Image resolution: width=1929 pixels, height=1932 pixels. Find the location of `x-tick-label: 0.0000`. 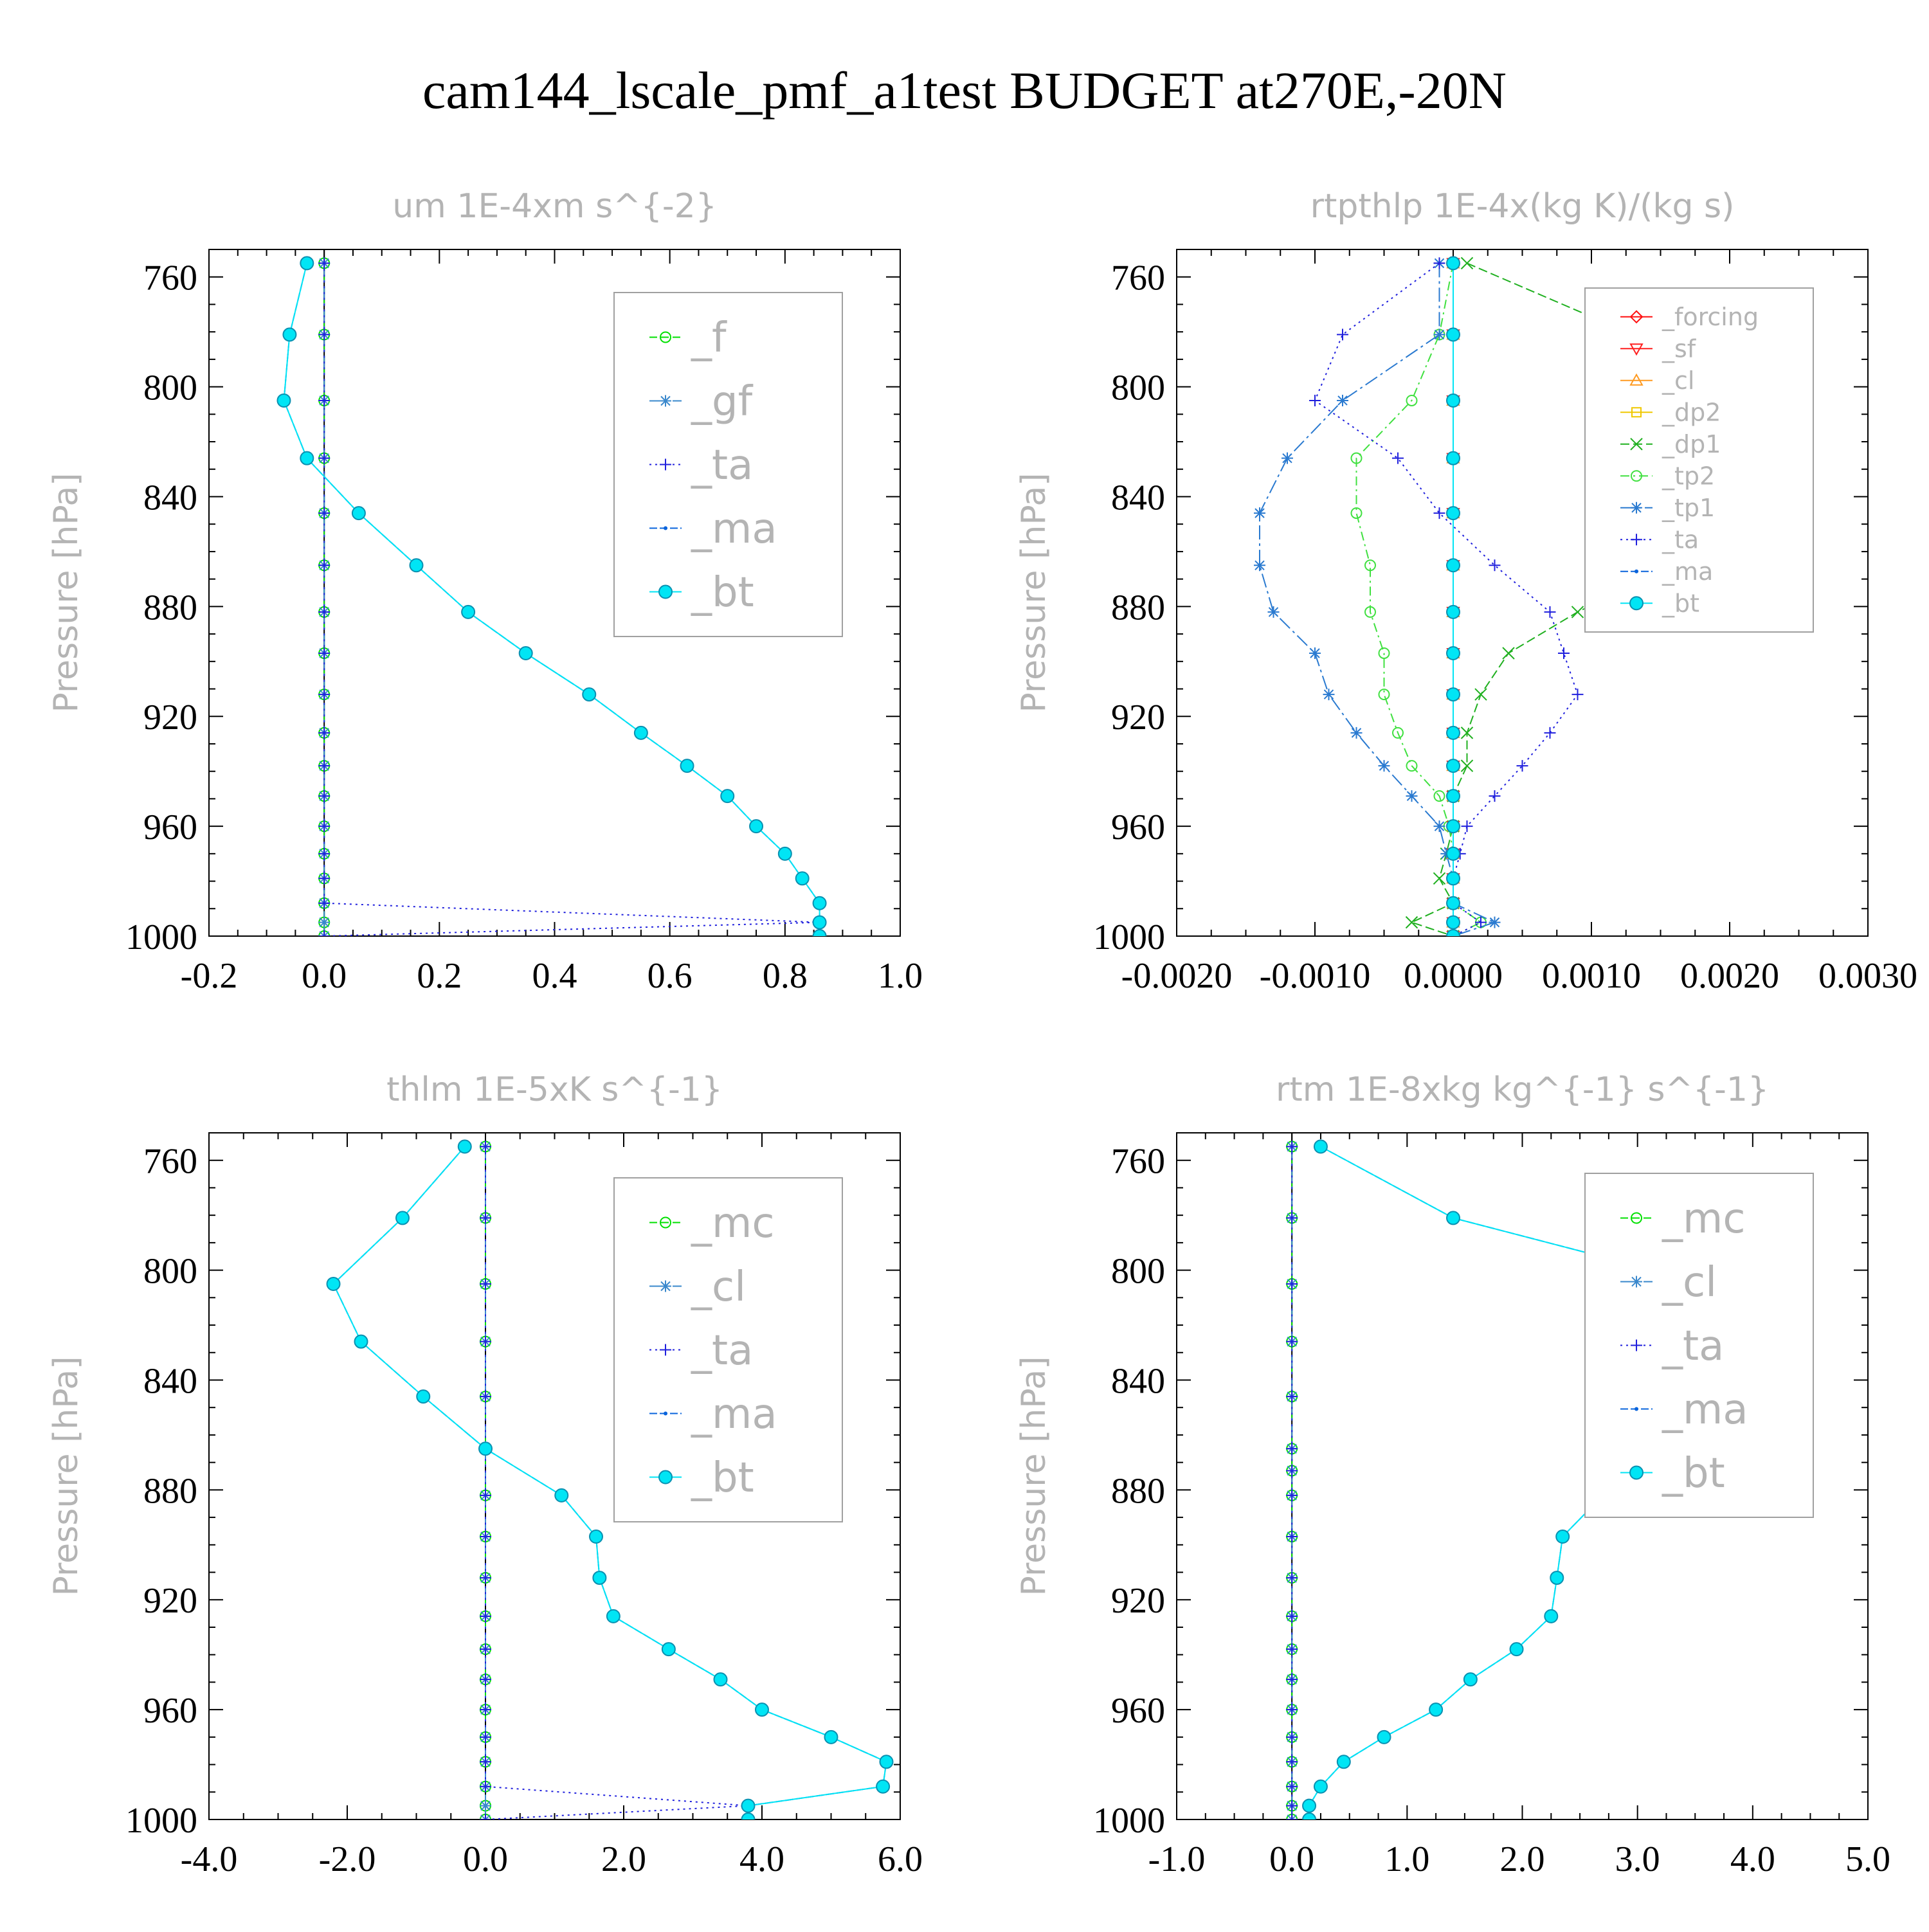

x-tick-label: 0.0000 is located at coordinates (1453, 976).